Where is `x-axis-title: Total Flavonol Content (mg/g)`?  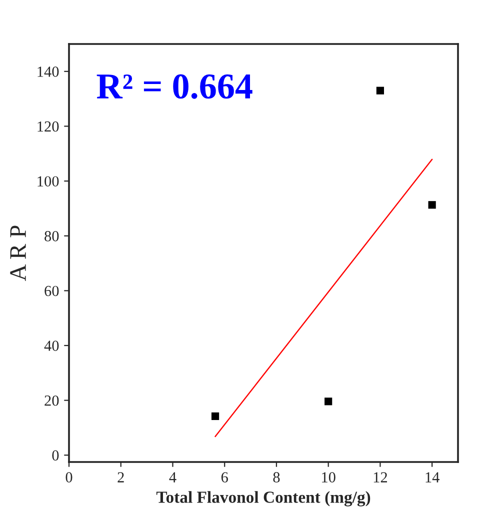 x-axis-title: Total Flavonol Content (mg/g) is located at coordinates (263, 498).